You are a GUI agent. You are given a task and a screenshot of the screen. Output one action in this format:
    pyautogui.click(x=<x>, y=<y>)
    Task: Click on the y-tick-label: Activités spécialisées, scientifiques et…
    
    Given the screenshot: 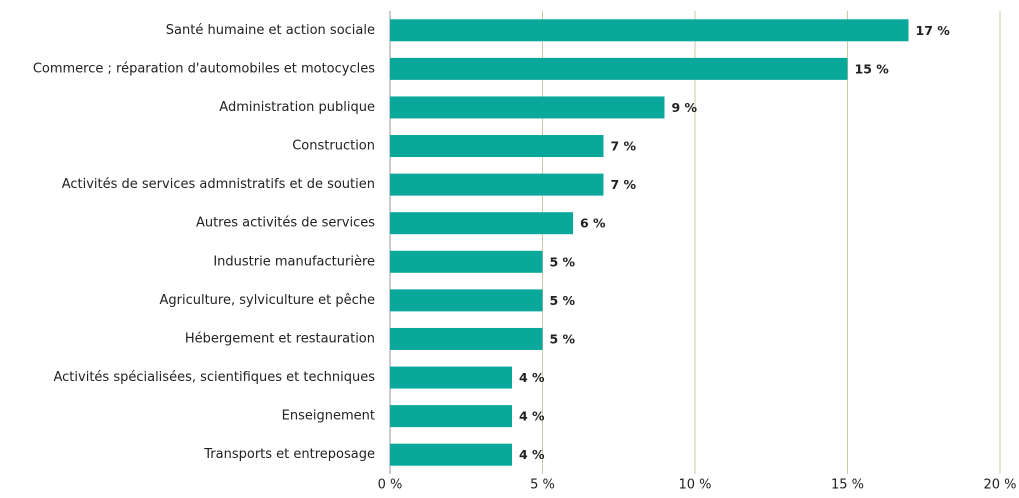 What is the action you would take?
    pyautogui.click(x=215, y=377)
    